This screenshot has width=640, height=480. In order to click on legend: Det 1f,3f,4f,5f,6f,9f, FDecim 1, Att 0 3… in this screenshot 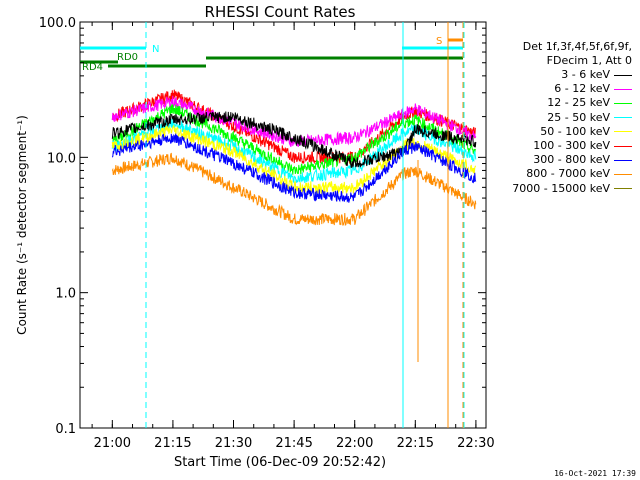, I will do `click(559, 118)`.